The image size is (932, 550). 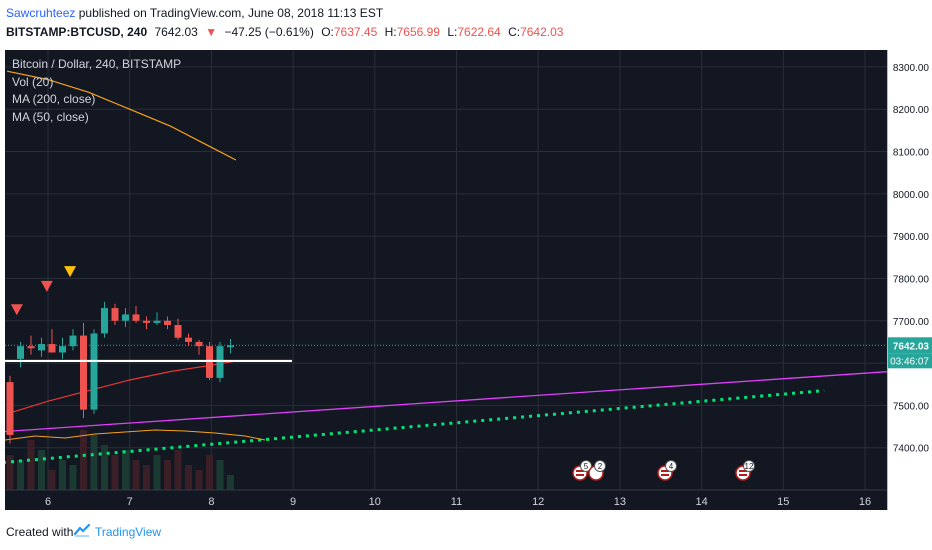 What do you see at coordinates (176, 32) in the screenshot?
I see `last-price: 7642.03` at bounding box center [176, 32].